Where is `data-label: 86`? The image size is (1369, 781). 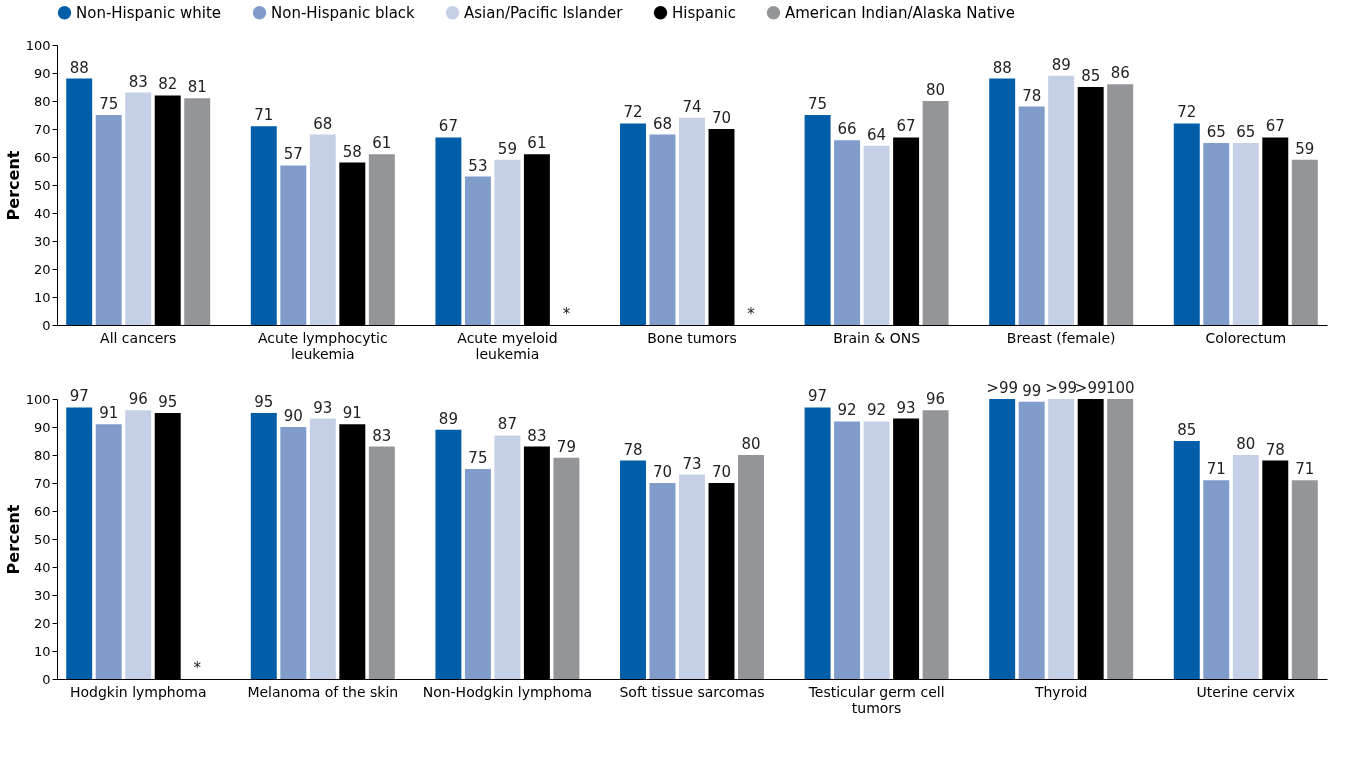 data-label: 86 is located at coordinates (1120, 73).